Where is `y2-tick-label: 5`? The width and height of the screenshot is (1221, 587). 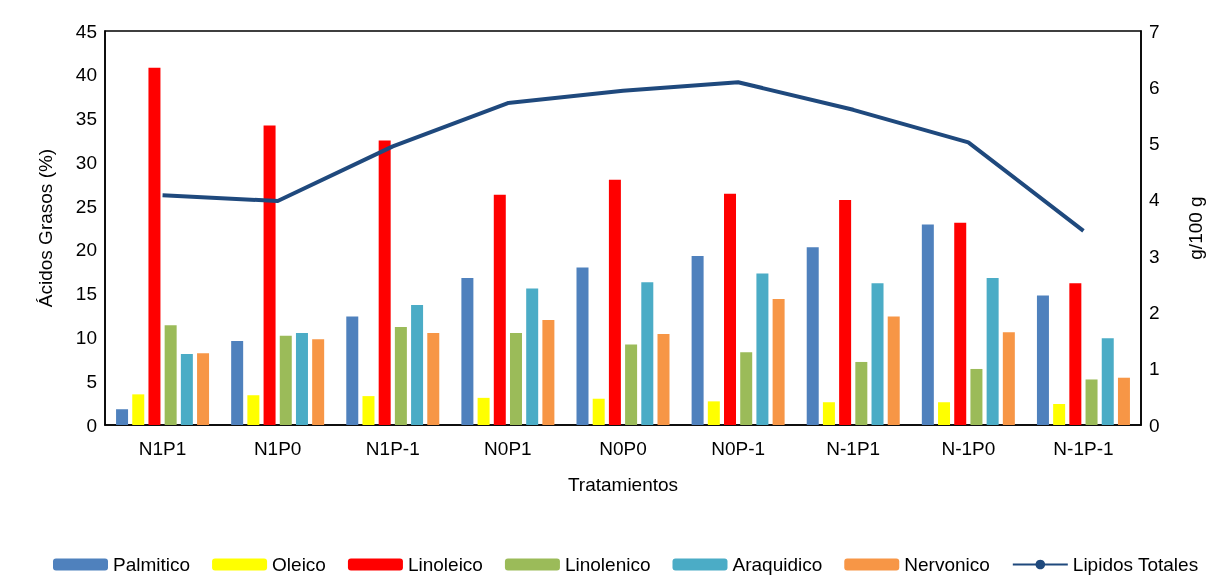 y2-tick-label: 5 is located at coordinates (1154, 144).